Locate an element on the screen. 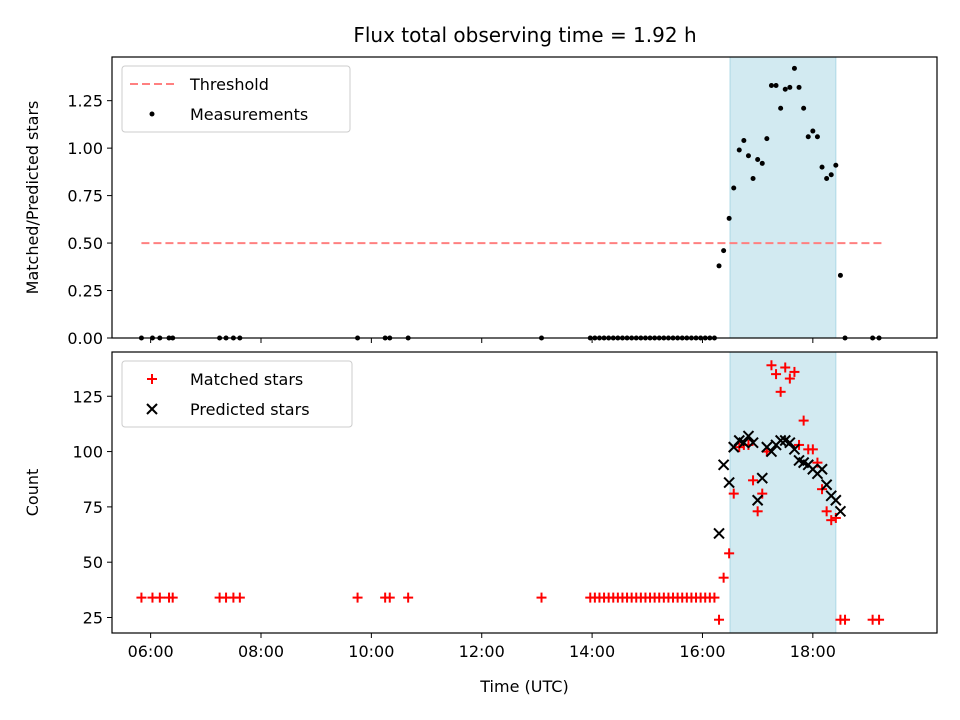  x-tick-label: 12:00 is located at coordinates (482, 651).